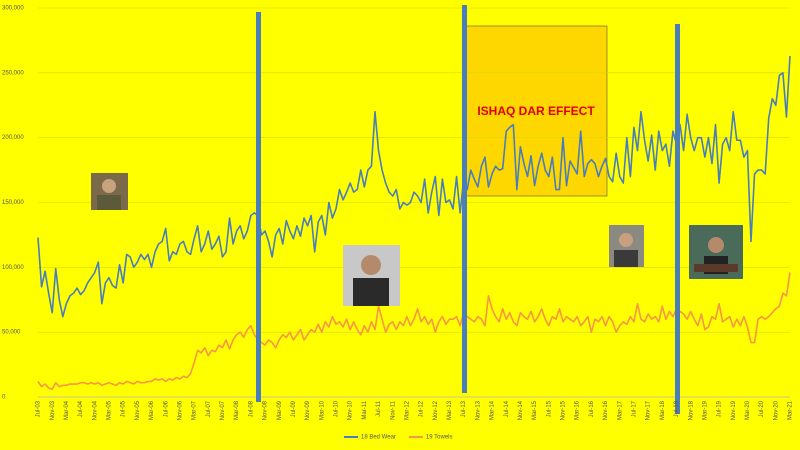 The height and width of the screenshot is (450, 800). I want to click on x-tick-label: Jul-20, so click(762, 408).